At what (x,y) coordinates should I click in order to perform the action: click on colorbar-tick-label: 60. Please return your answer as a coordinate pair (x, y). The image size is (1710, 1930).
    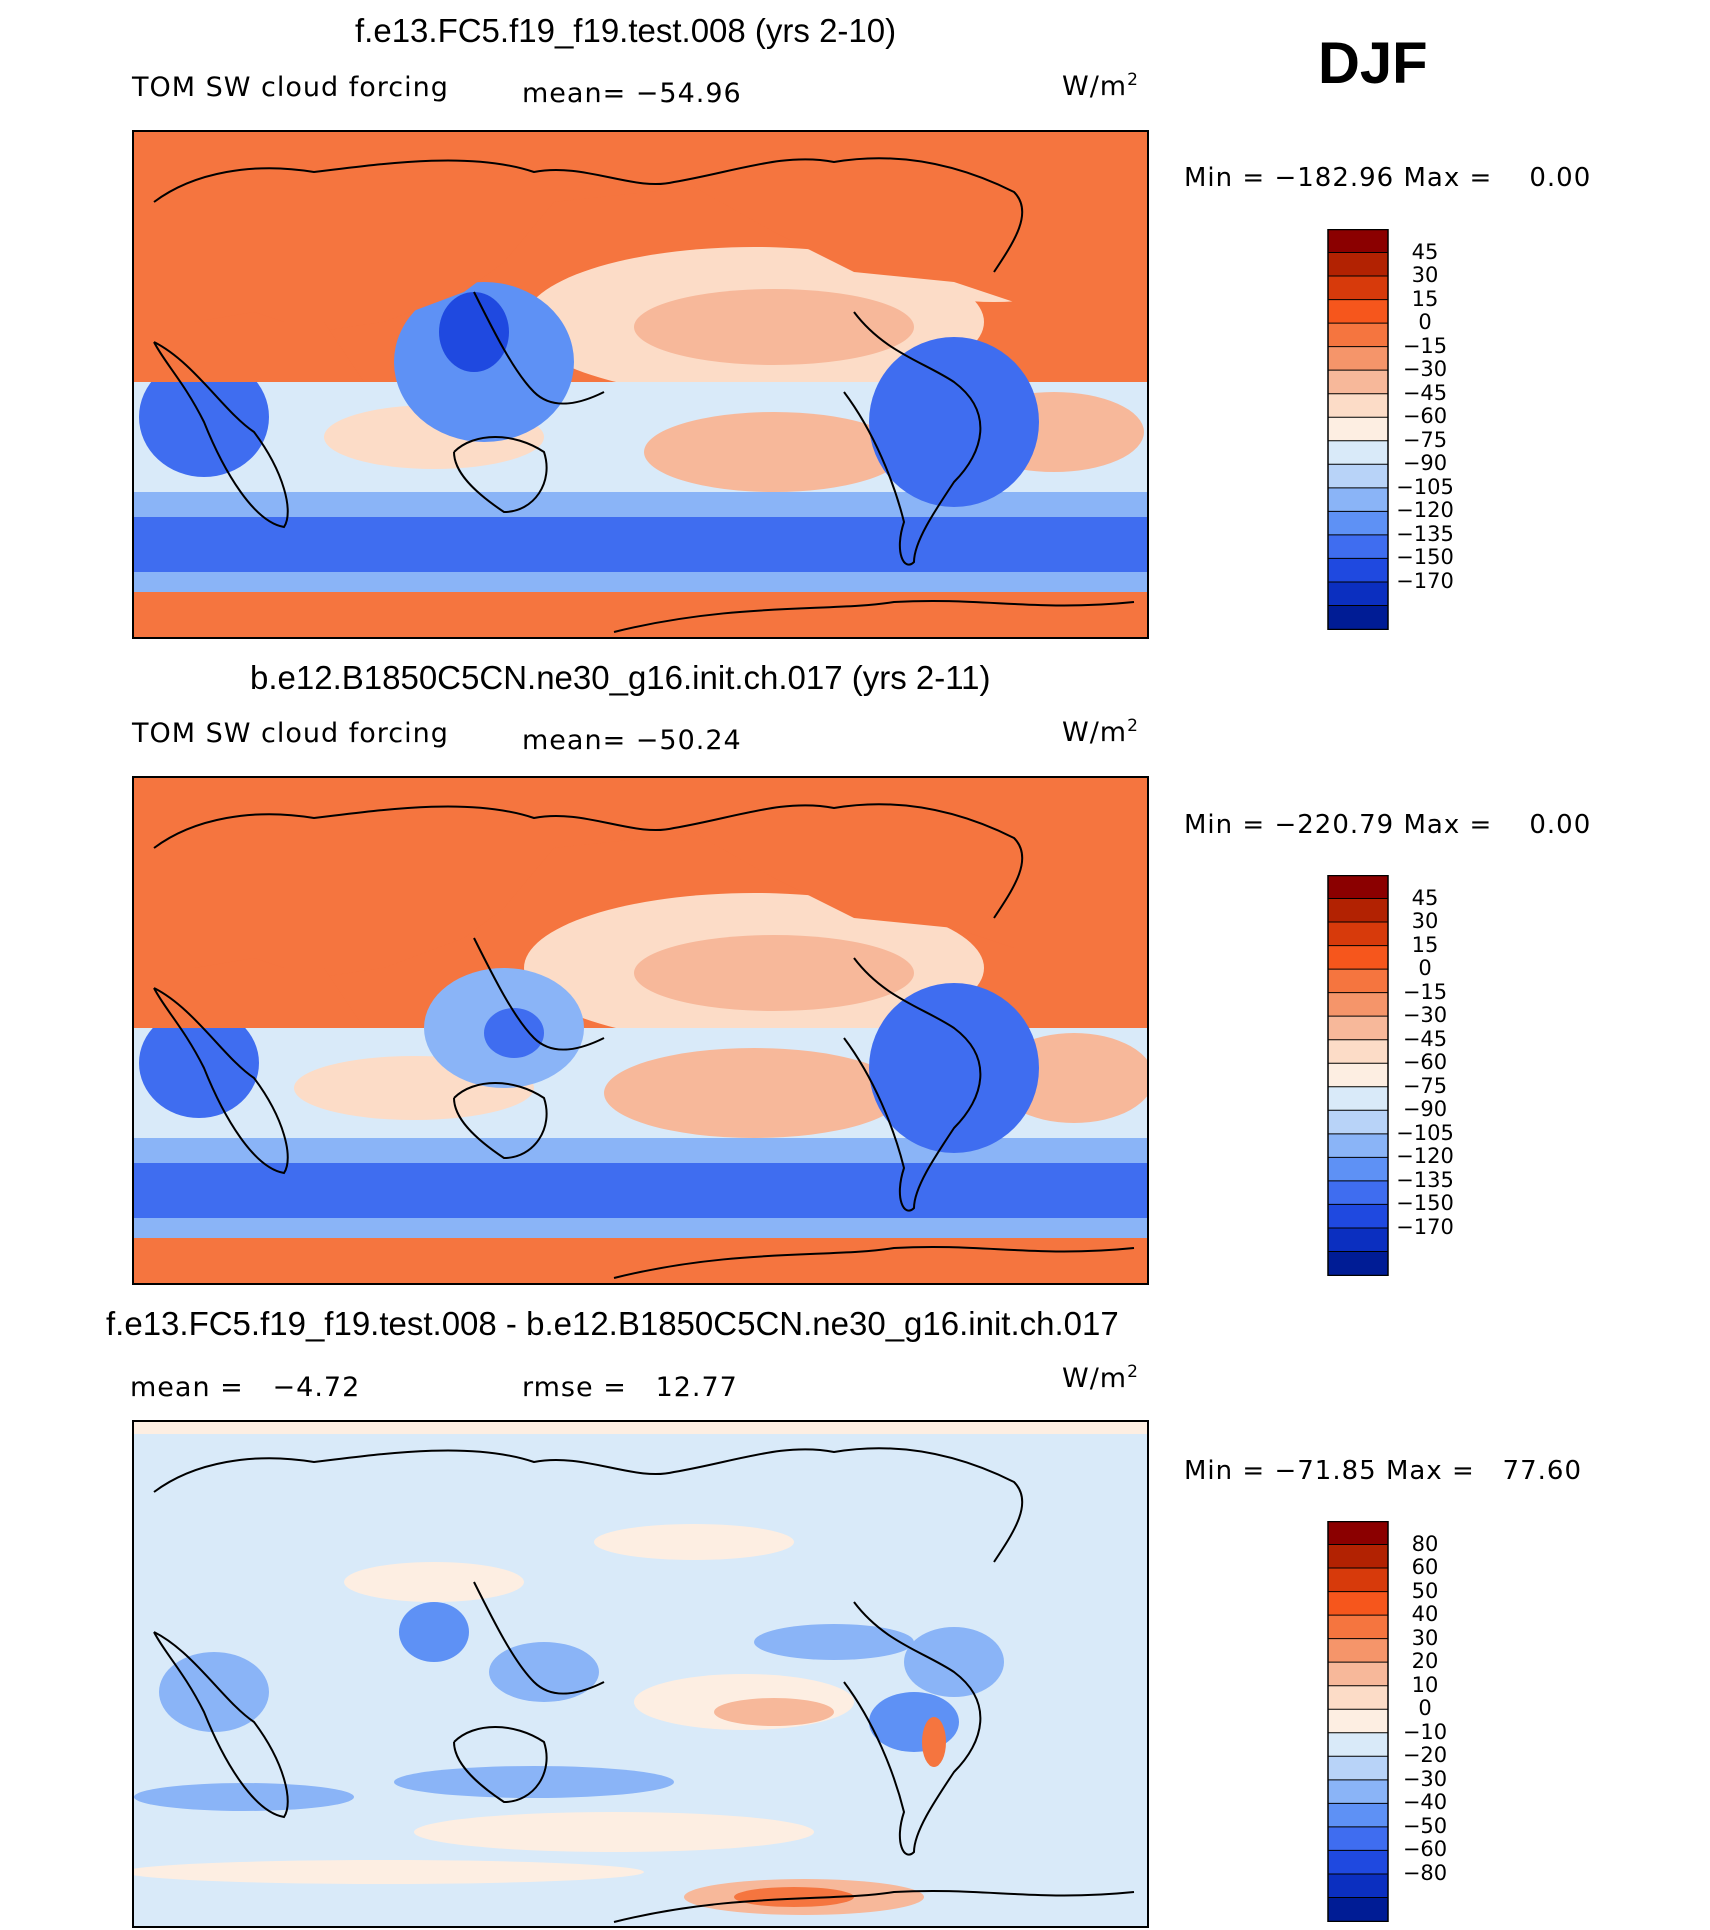
    Looking at the image, I should click on (1425, 1567).